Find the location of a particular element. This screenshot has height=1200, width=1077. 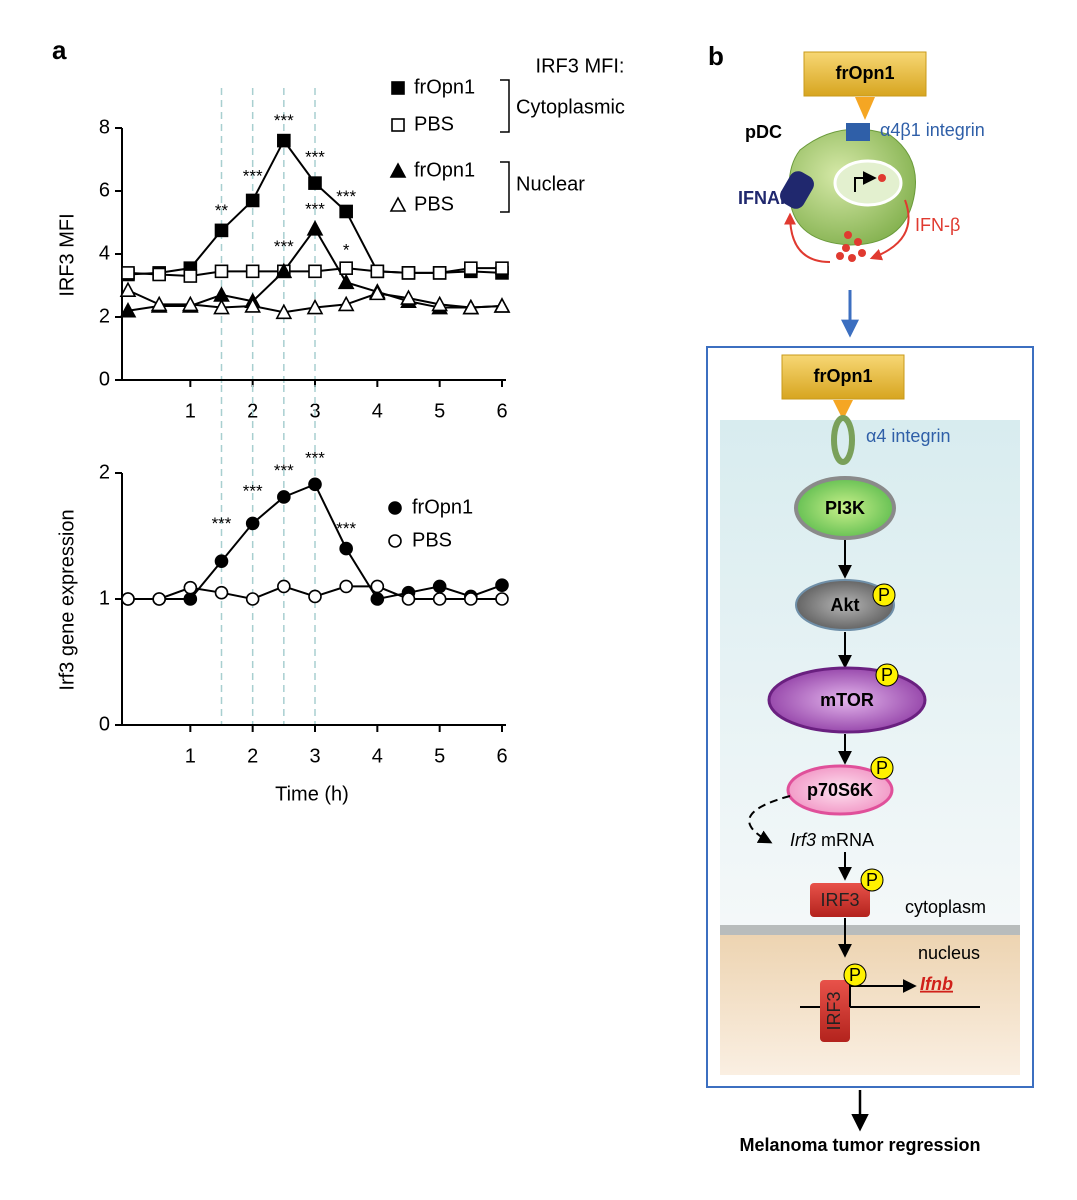

x-axis-label: Time (h) is located at coordinates (312, 794).